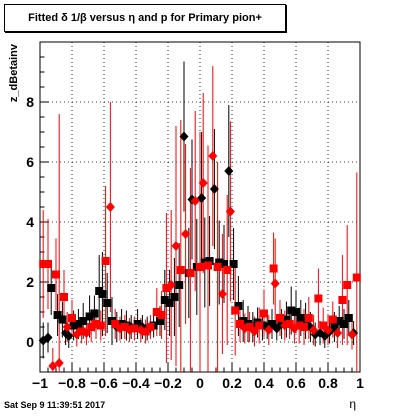 Image resolution: width=400 pixels, height=419 pixels. Describe the element at coordinates (72, 383) in the screenshot. I see `x-tick-label: −0.8` at that location.